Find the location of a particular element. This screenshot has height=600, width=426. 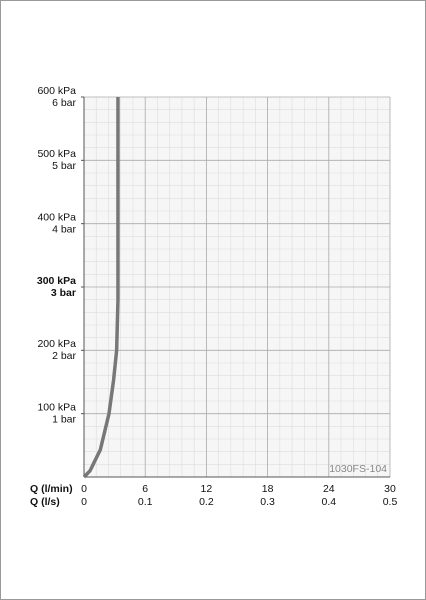

x2-axis-title: Q (l/s) is located at coordinates (45, 502).